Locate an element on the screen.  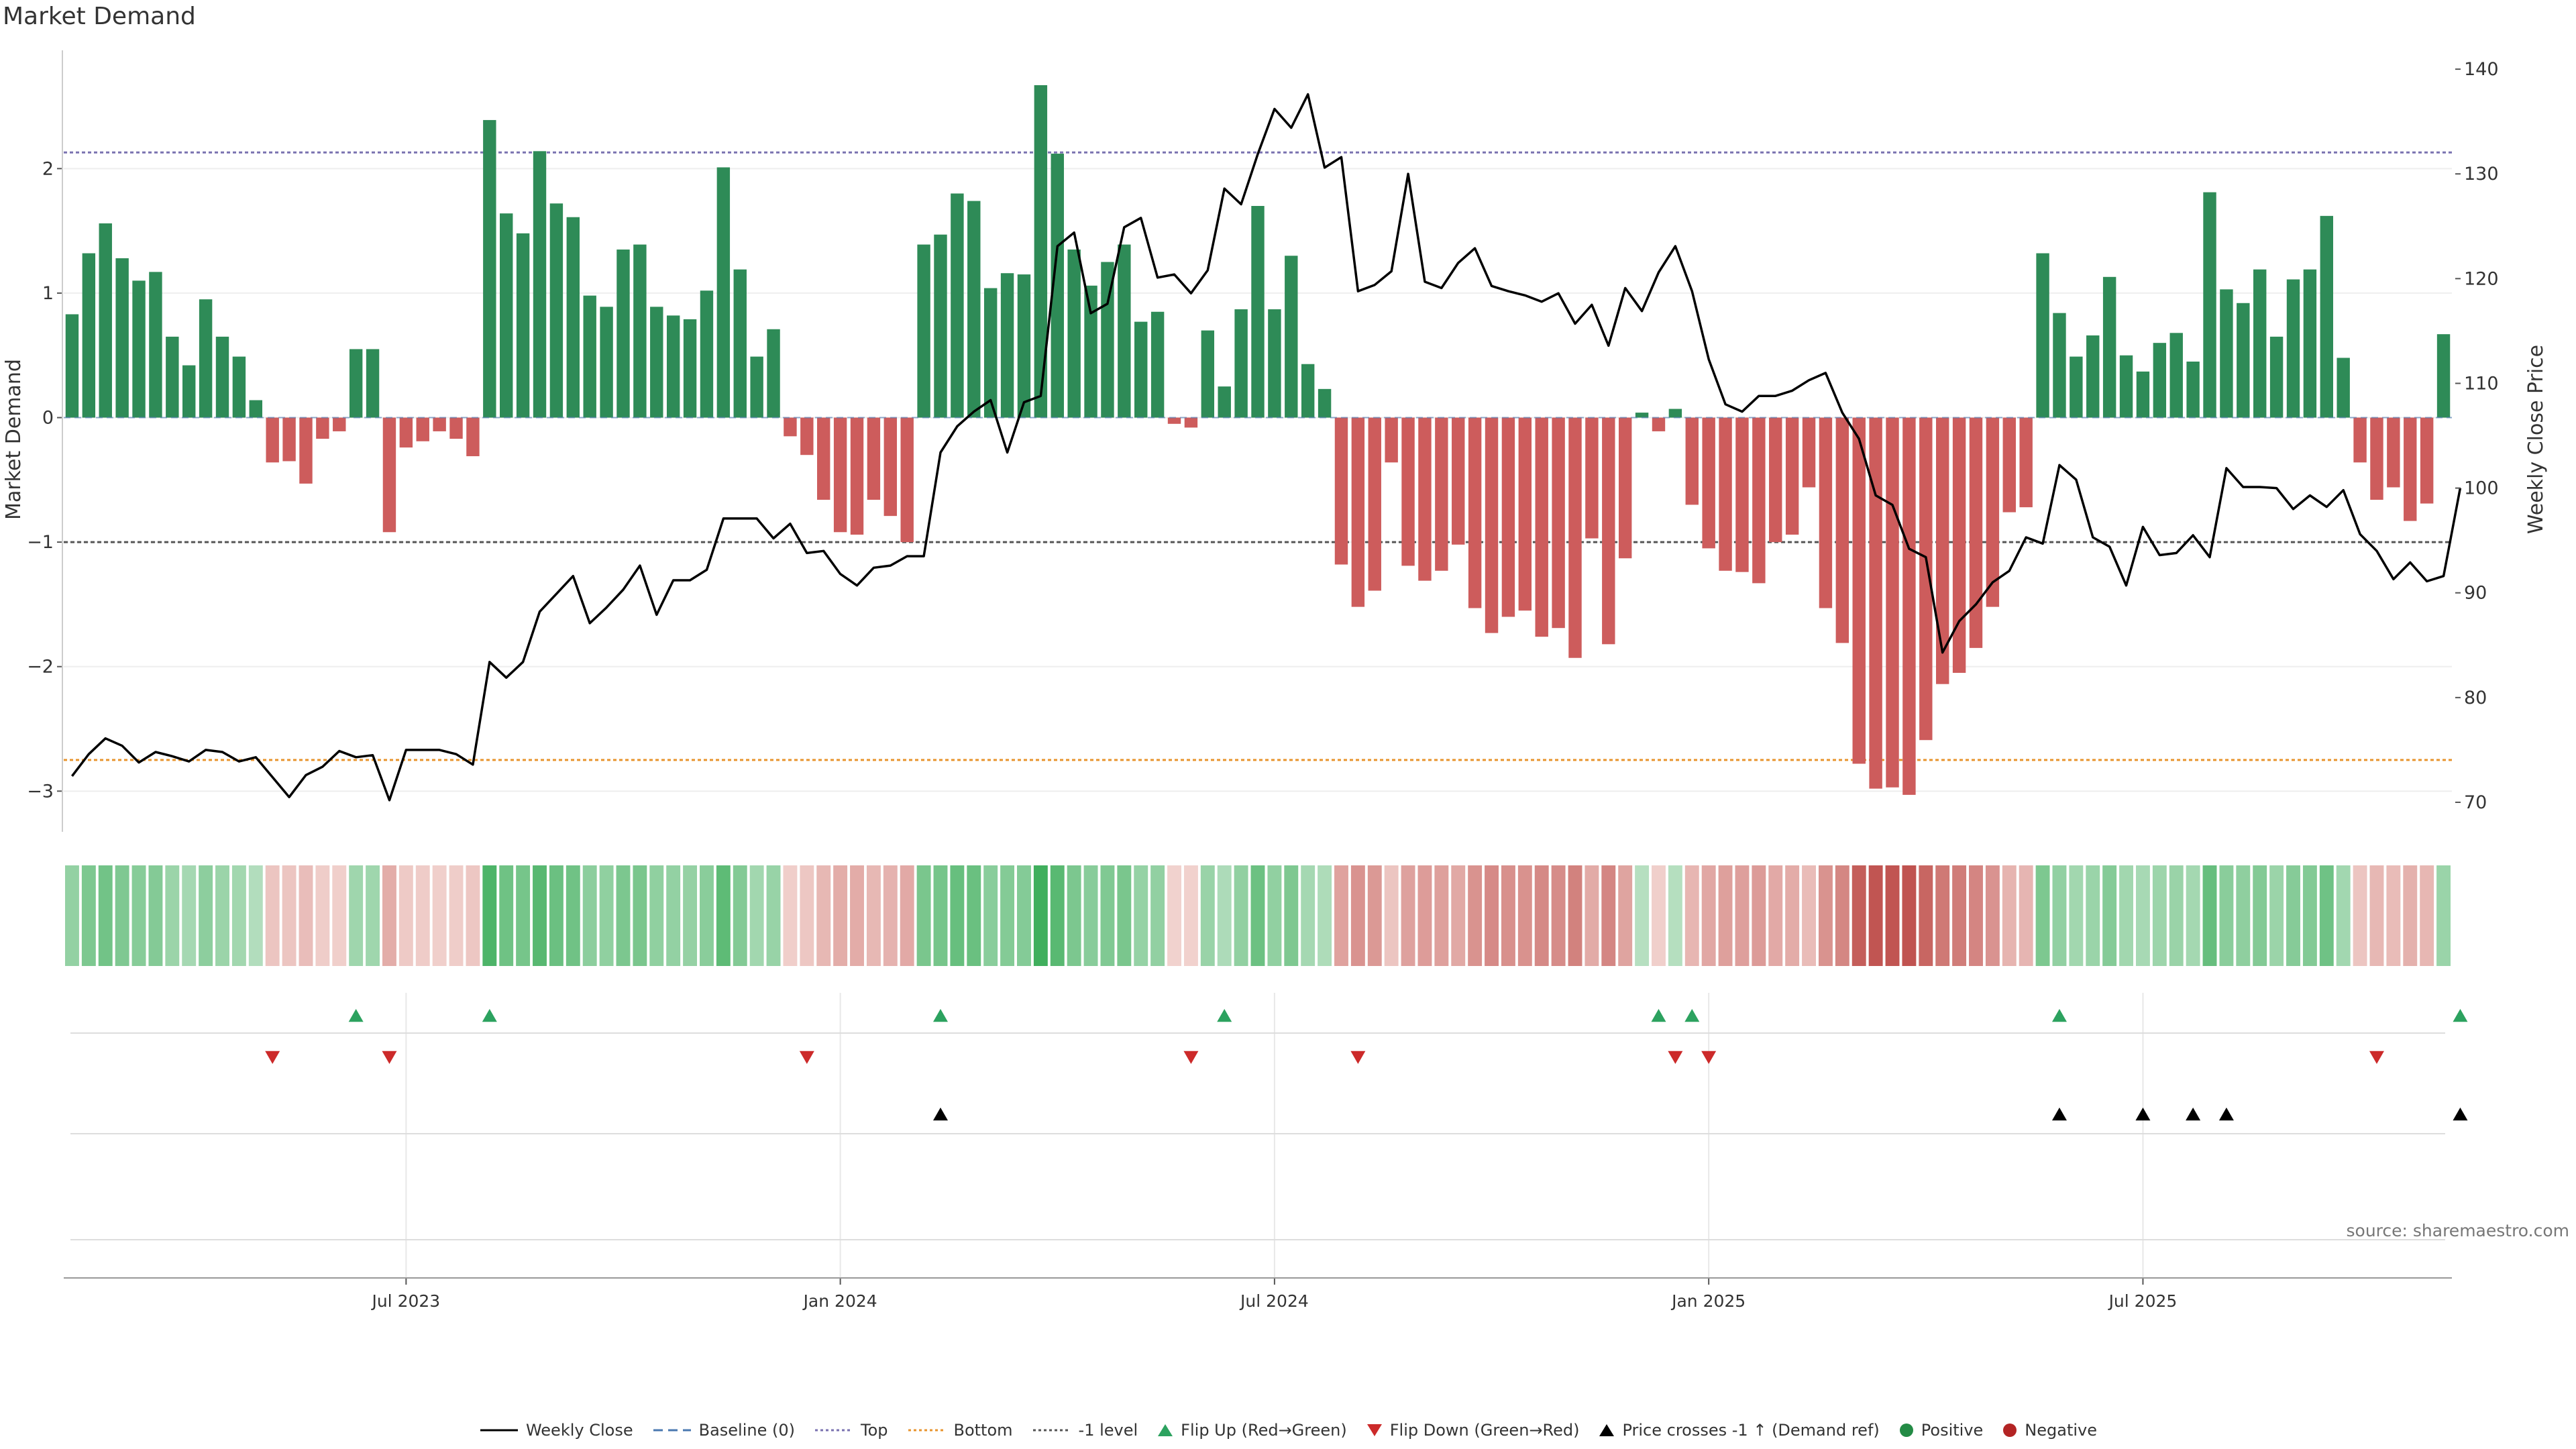
legend-item: Baseline (0) is located at coordinates (723, 1430).